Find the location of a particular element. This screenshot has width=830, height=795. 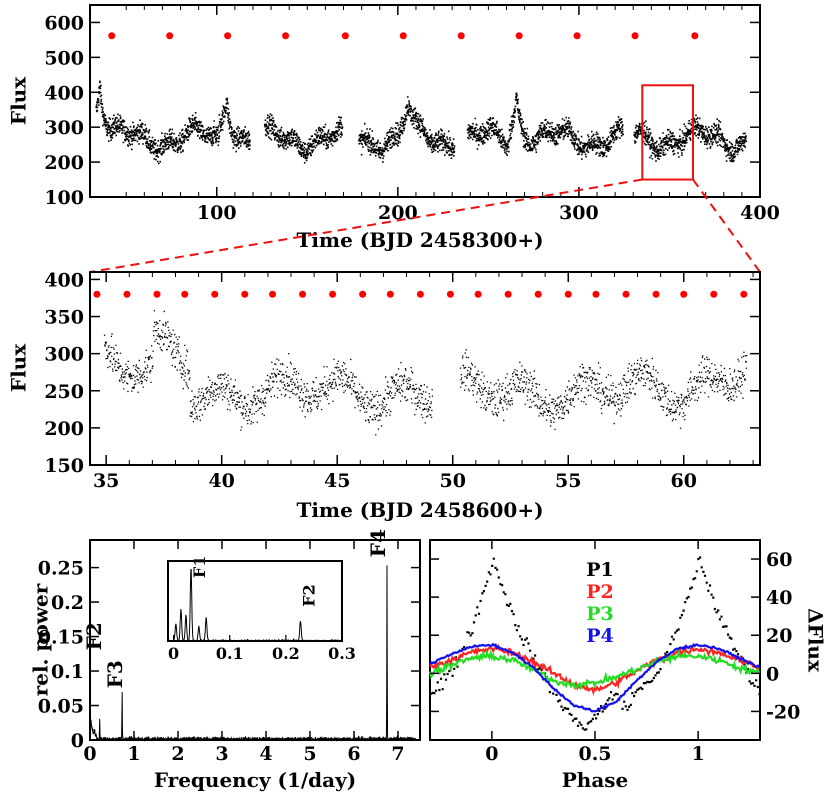

middle-x-tick-label: 55 is located at coordinates (568, 481).